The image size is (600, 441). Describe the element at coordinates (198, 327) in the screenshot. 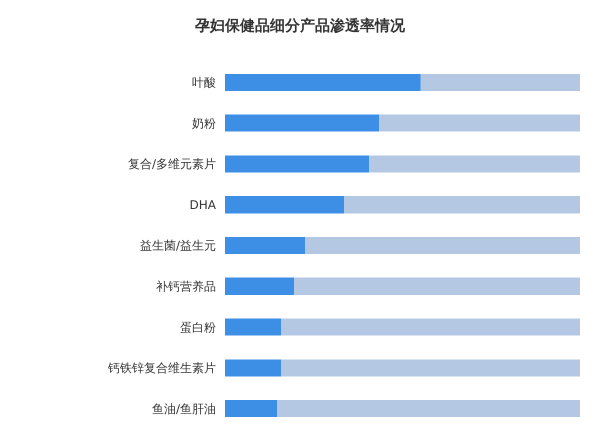

I see `y-tick-label: 蛋白粉` at that location.